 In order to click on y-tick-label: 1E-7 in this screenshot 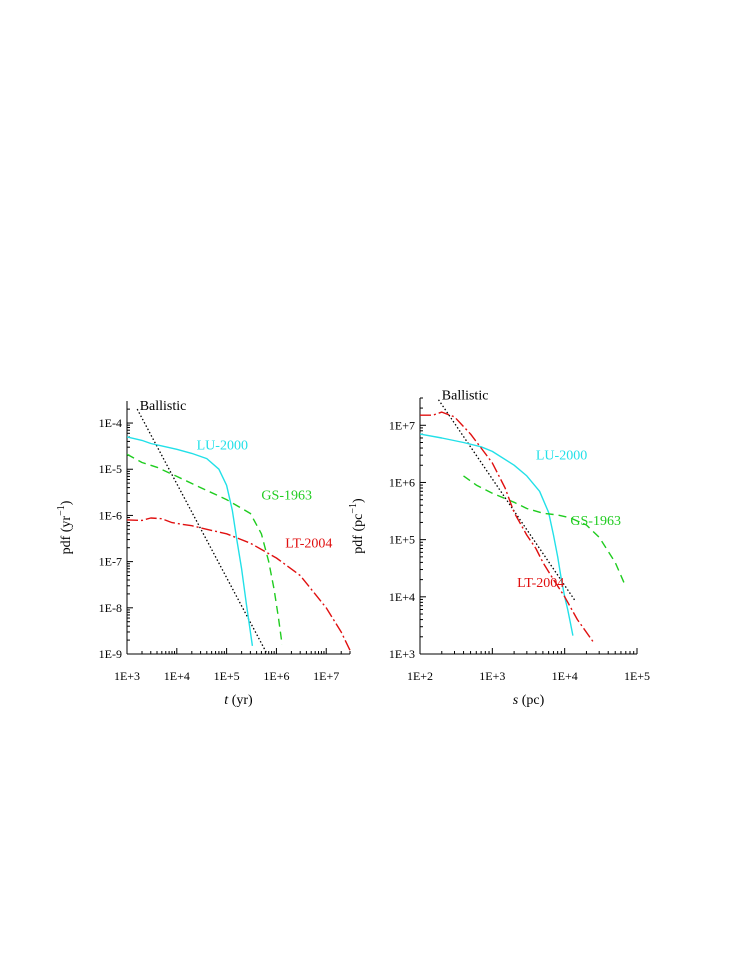, I will do `click(110, 562)`.